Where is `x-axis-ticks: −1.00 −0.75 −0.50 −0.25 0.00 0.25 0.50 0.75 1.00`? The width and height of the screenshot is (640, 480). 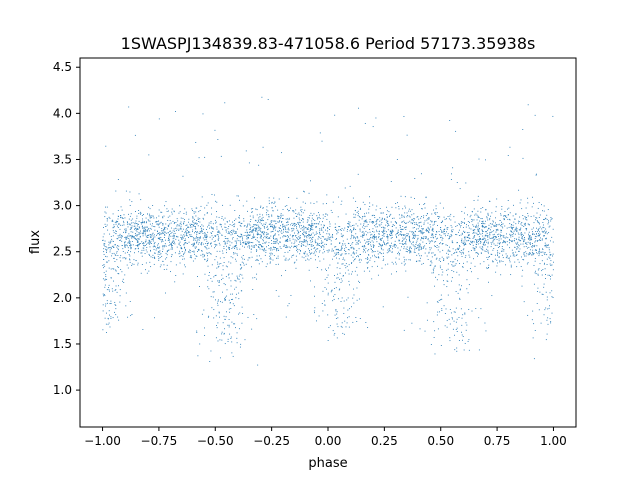
x-axis-ticks: −1.00 −0.75 −0.50 −0.25 0.00 0.25 0.50 0.75 1.00 is located at coordinates (325, 437).